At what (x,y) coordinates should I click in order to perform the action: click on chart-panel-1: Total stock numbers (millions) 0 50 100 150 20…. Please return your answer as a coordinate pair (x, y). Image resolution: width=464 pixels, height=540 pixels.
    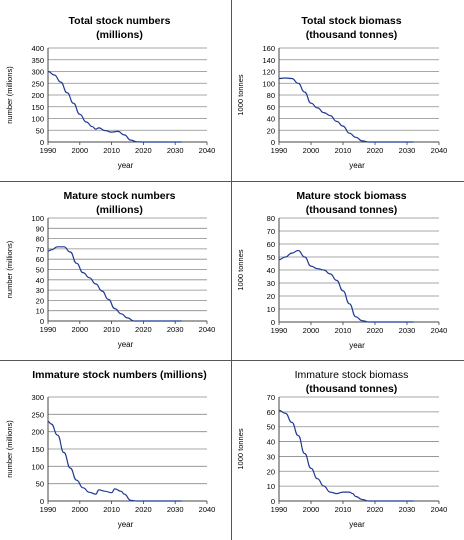
    Looking at the image, I should click on (110, 92).